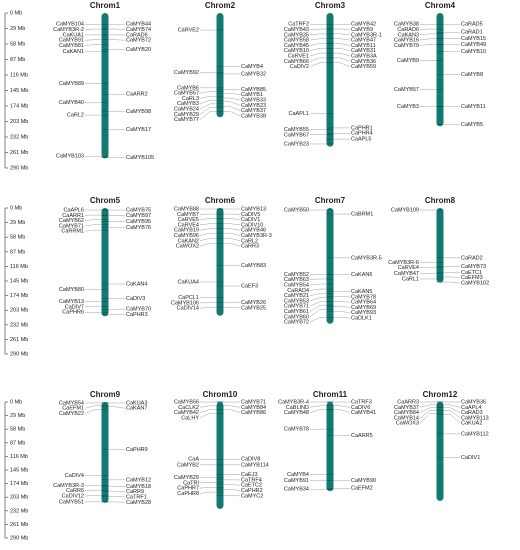 This screenshot has width=520, height=550. What do you see at coordinates (472, 25) in the screenshot?
I see `gene-label: CaRAD5` at bounding box center [472, 25].